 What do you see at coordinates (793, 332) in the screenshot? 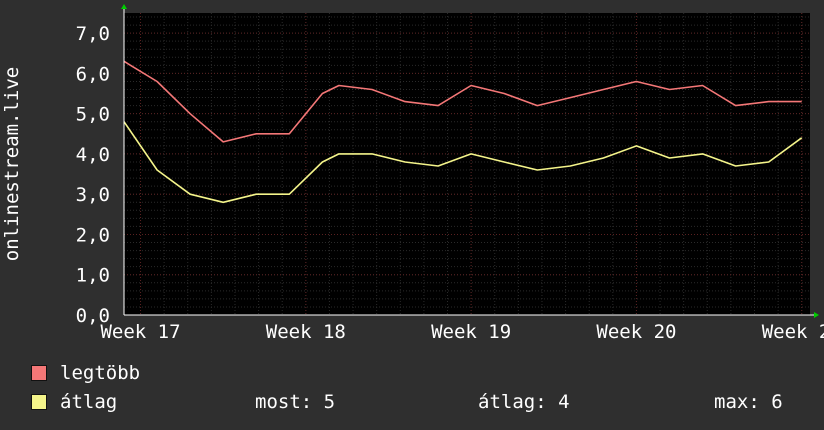
I see `x-tick-label: Week 21` at bounding box center [793, 332].